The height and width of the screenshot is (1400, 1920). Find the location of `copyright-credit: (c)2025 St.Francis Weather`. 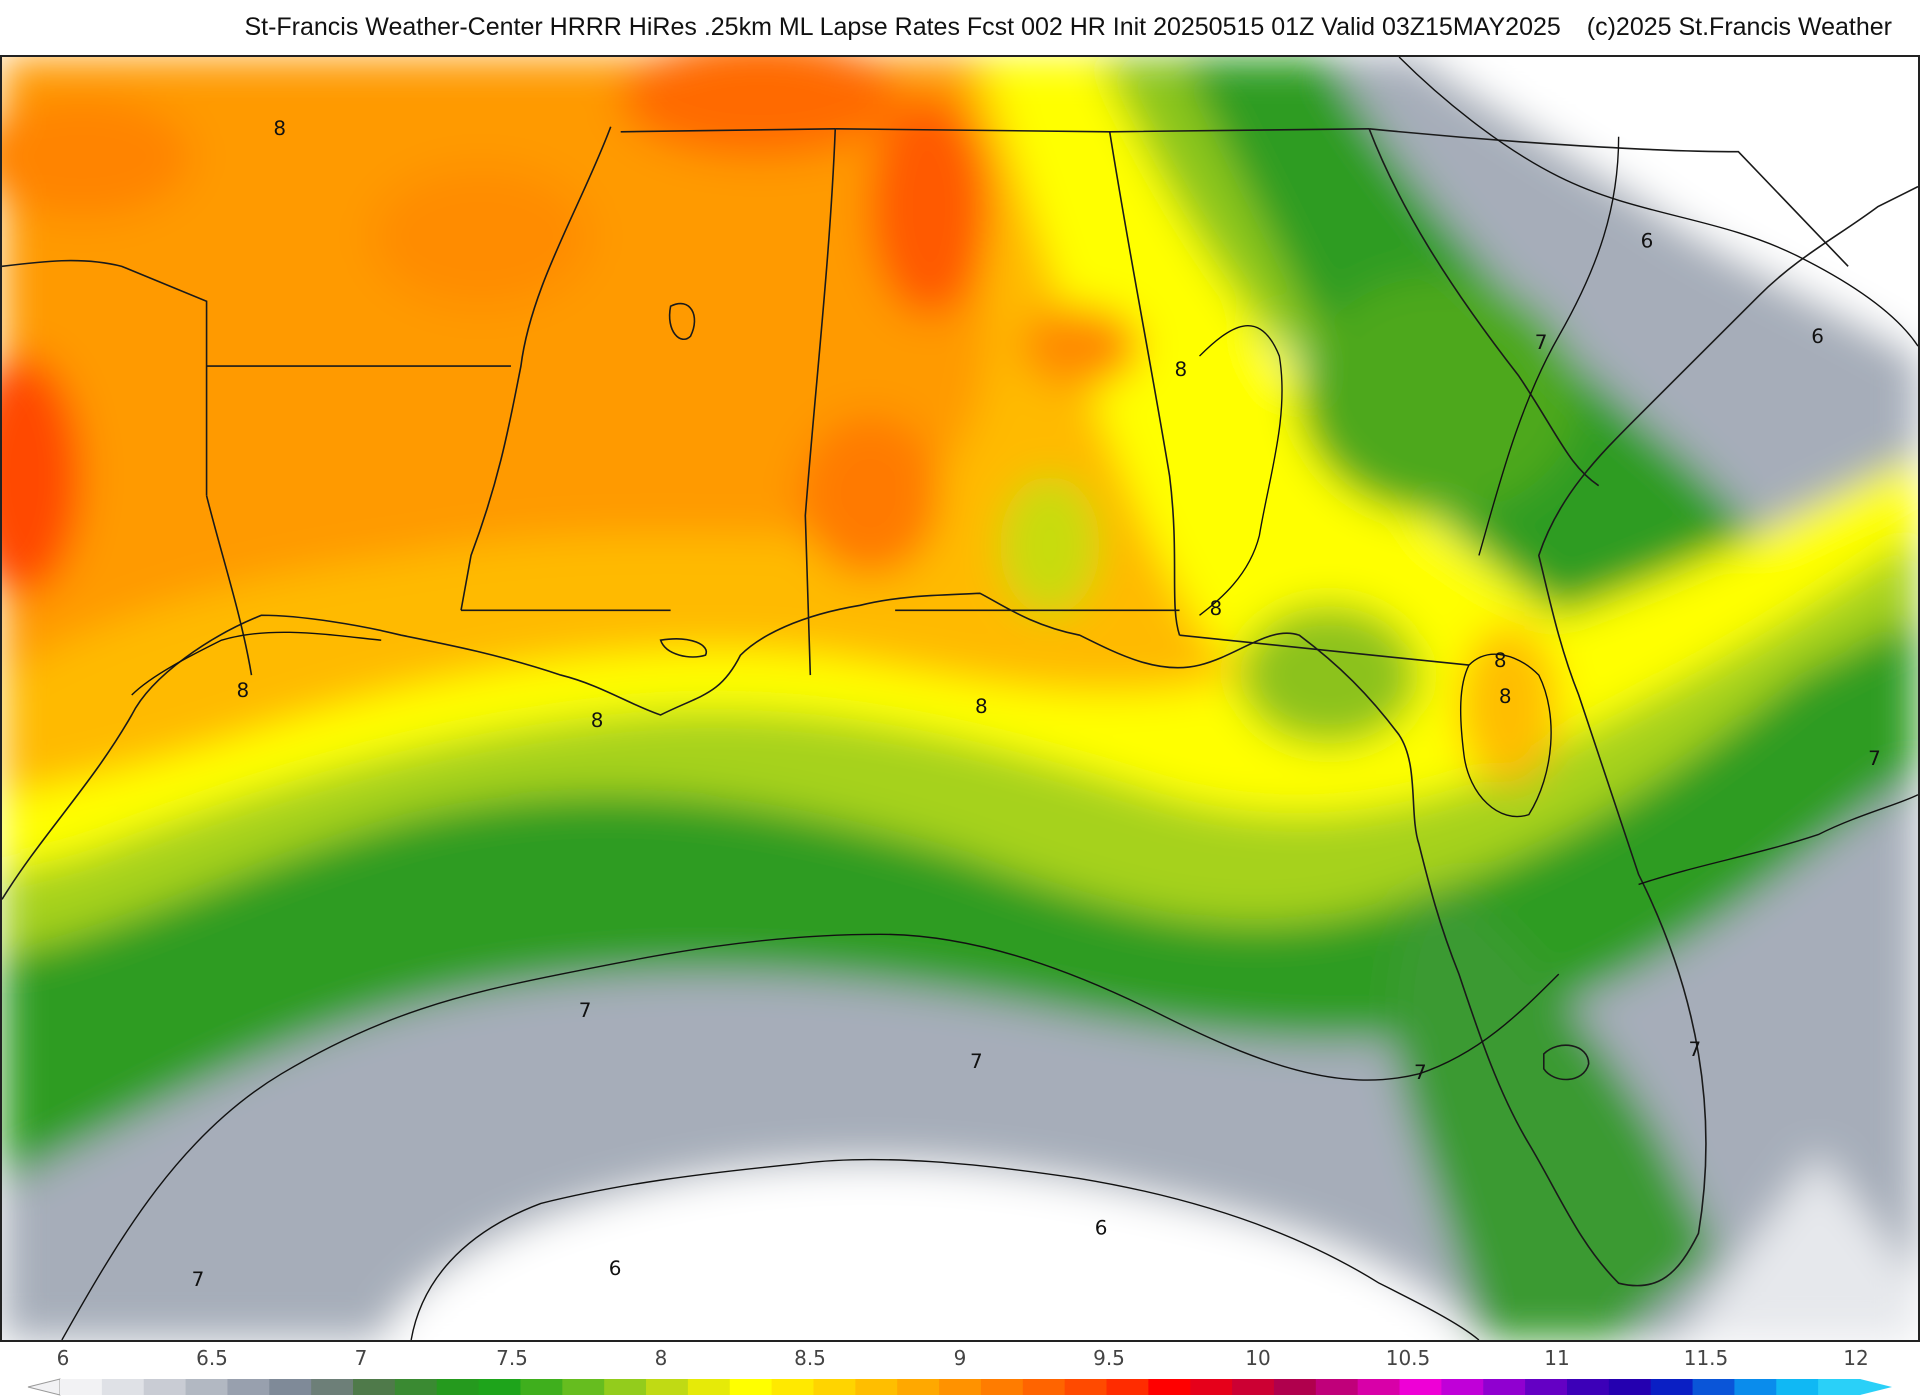

copyright-credit: (c)2025 St.Francis Weather is located at coordinates (1739, 27).